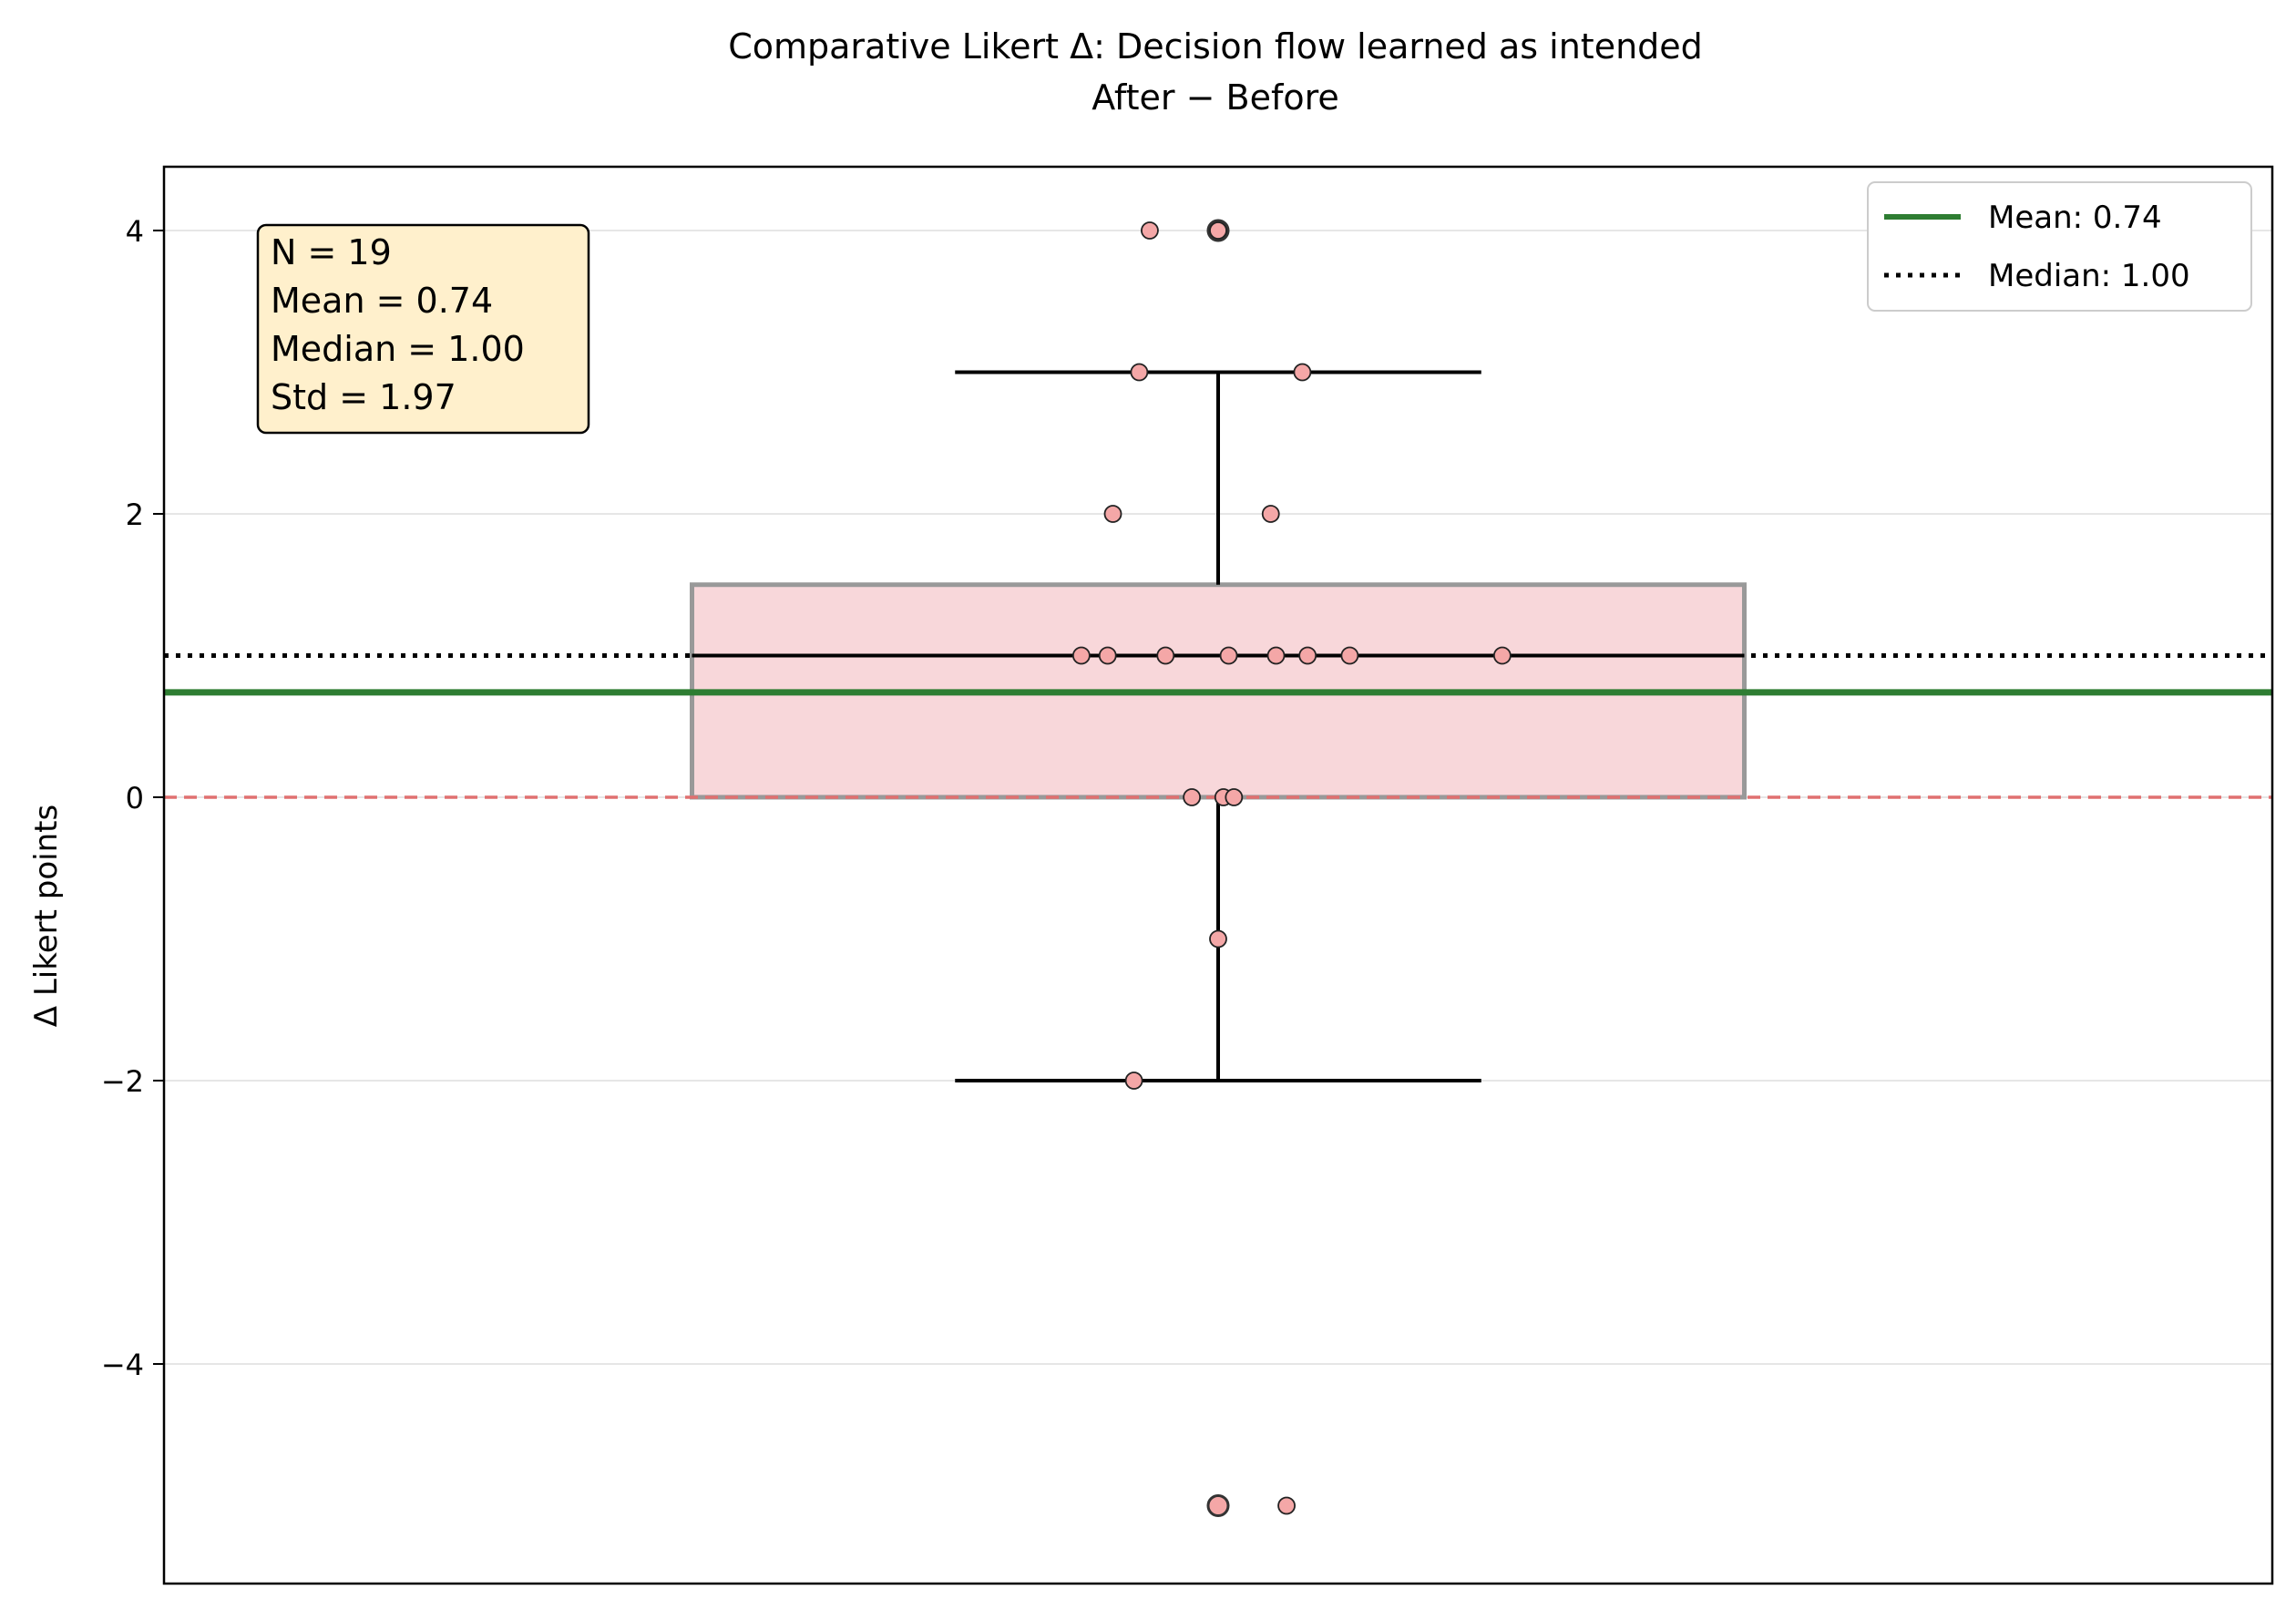  Describe the element at coordinates (2075, 218) in the screenshot. I see `legend-mean-label: Mean: 0.74` at that location.